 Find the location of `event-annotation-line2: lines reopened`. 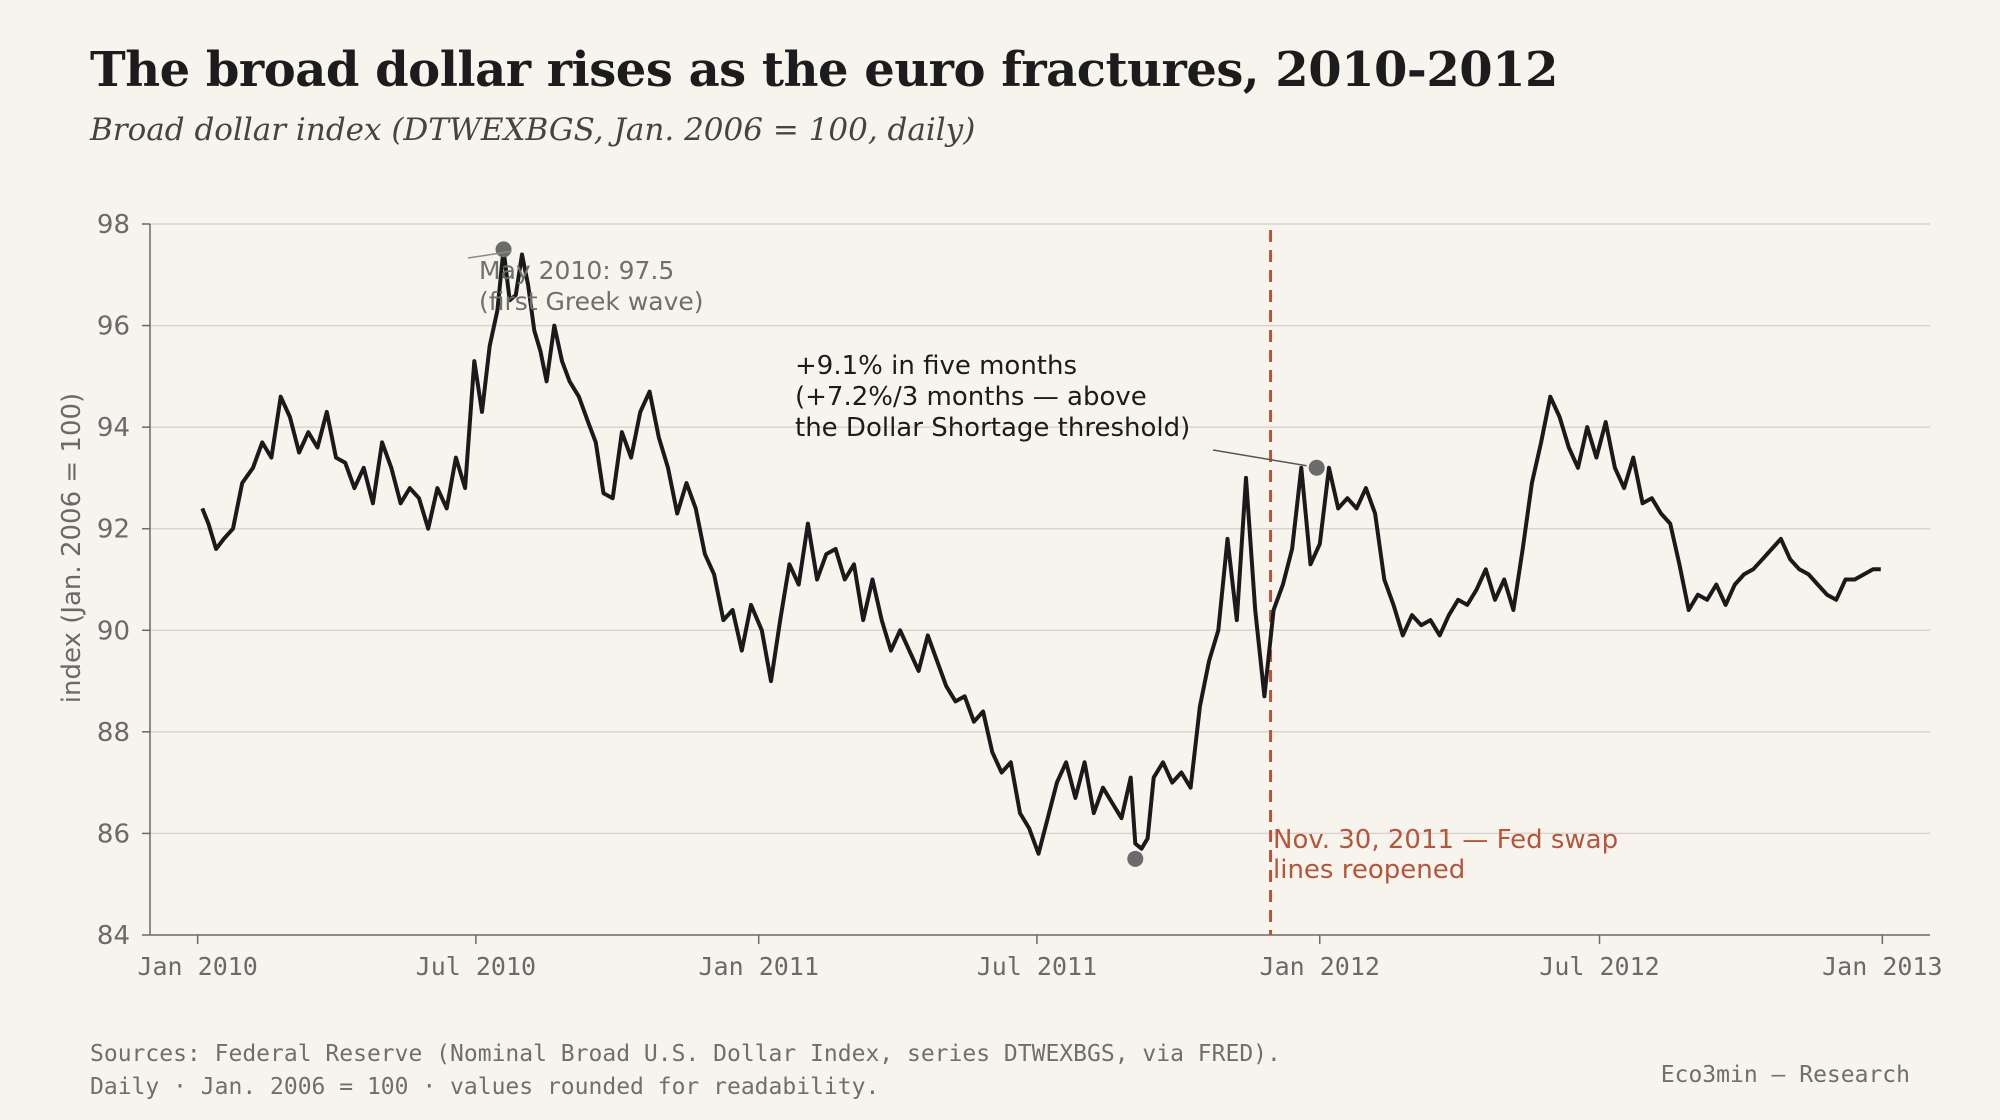

event-annotation-line2: lines reopened is located at coordinates (1369, 870).